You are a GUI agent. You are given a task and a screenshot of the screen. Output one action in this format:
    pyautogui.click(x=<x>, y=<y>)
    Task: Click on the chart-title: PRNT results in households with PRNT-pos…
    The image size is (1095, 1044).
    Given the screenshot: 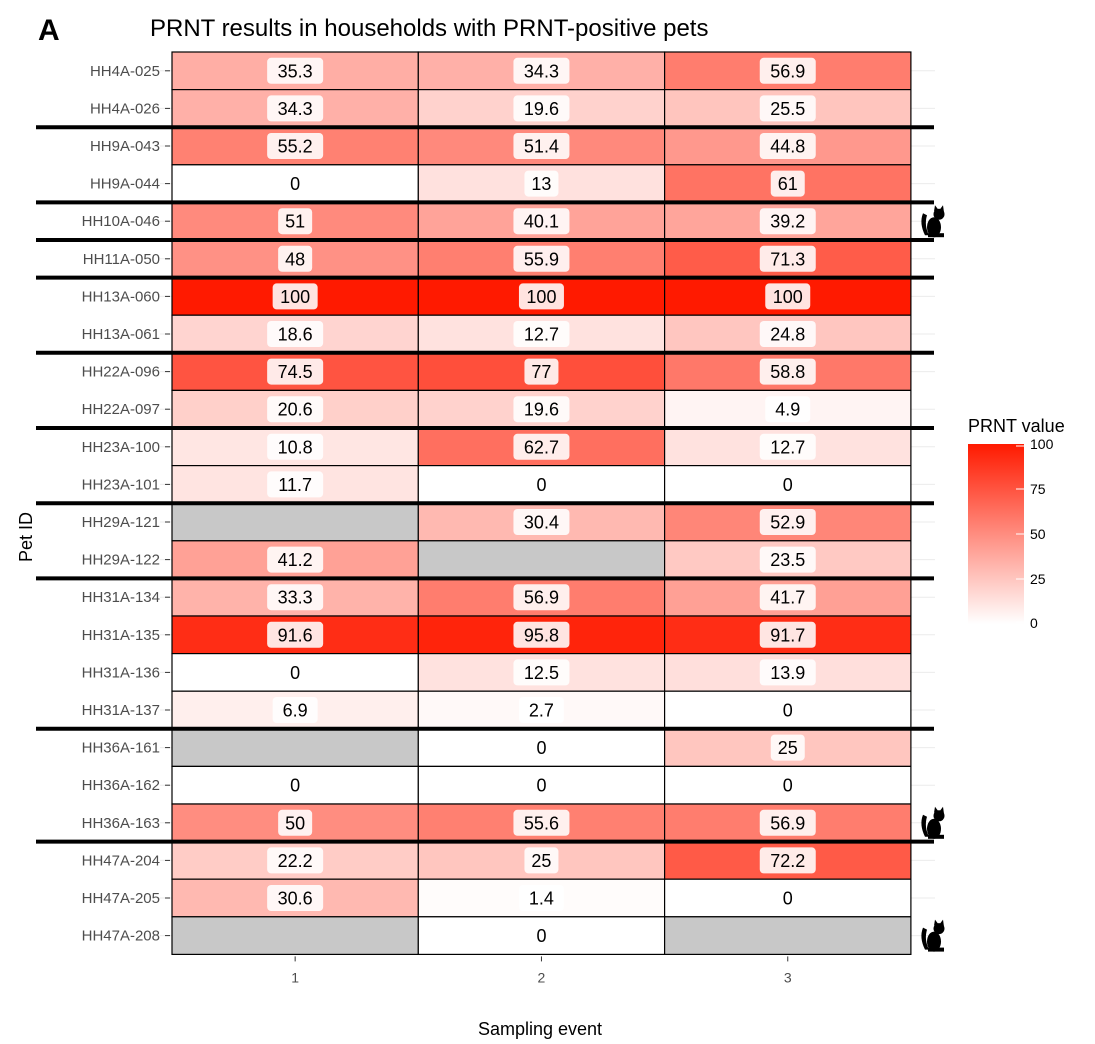 What is the action you would take?
    pyautogui.click(x=429, y=28)
    